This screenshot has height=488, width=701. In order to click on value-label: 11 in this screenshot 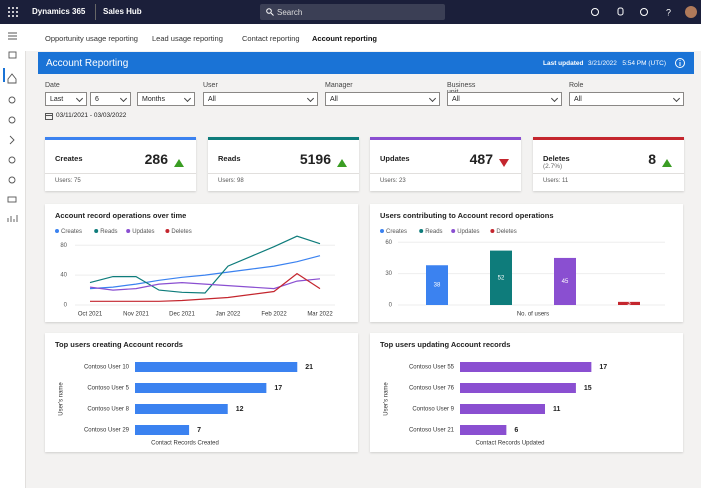, I will do `click(557, 409)`.